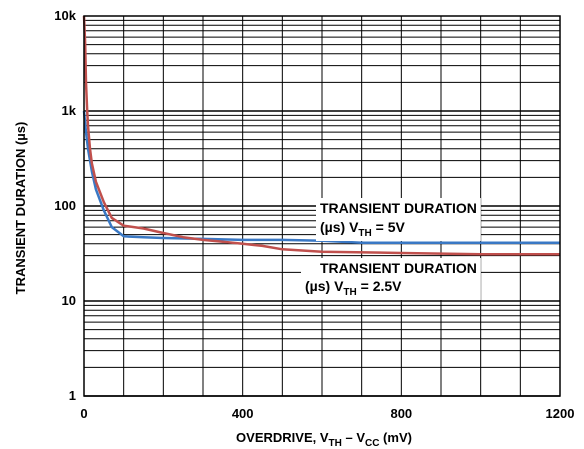  Describe the element at coordinates (327, 413) in the screenshot. I see `x-tick-labels: 0 400 800 1200` at that location.